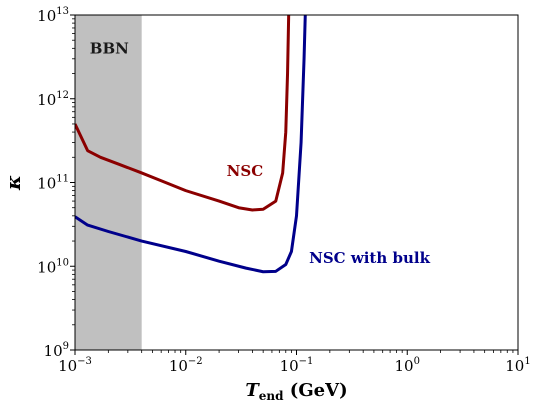 The height and width of the screenshot is (403, 538). Describe the element at coordinates (53, 15) in the screenshot. I see `y-tick-label: 1013` at that location.